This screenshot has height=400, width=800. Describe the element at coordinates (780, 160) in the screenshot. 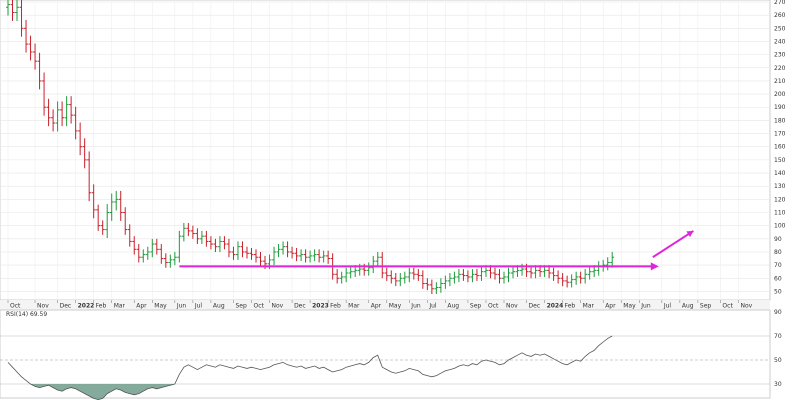

I see `price-y-tick-label: 150` at that location.